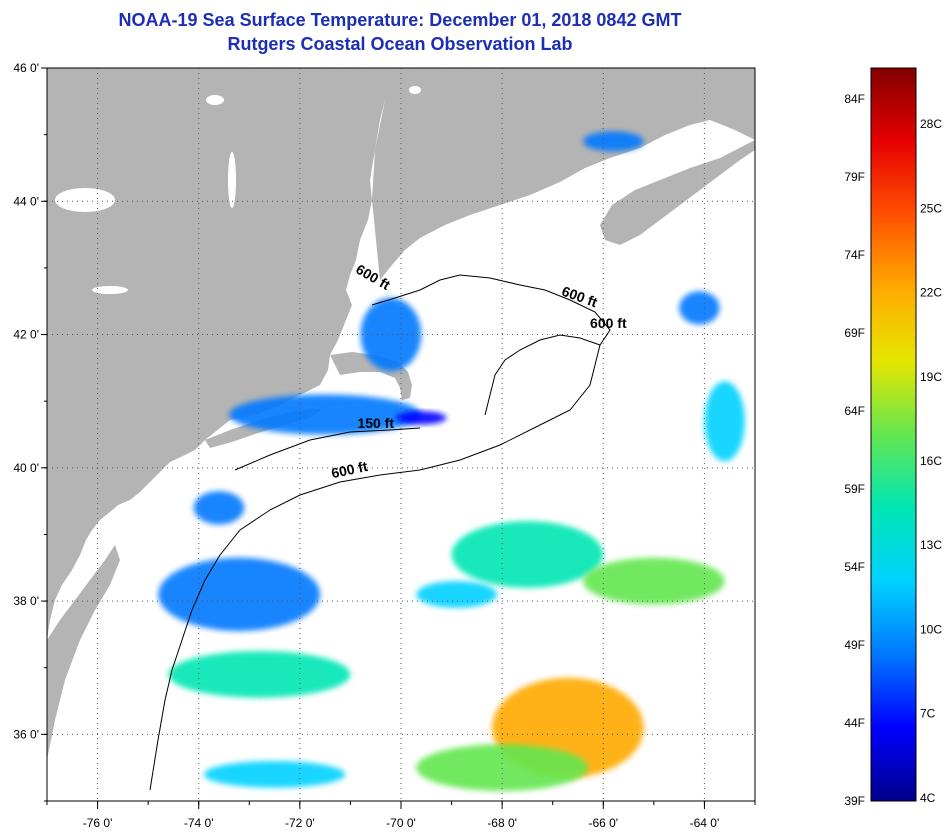  I want to click on colorbar-label-c: 7C, so click(928, 714).